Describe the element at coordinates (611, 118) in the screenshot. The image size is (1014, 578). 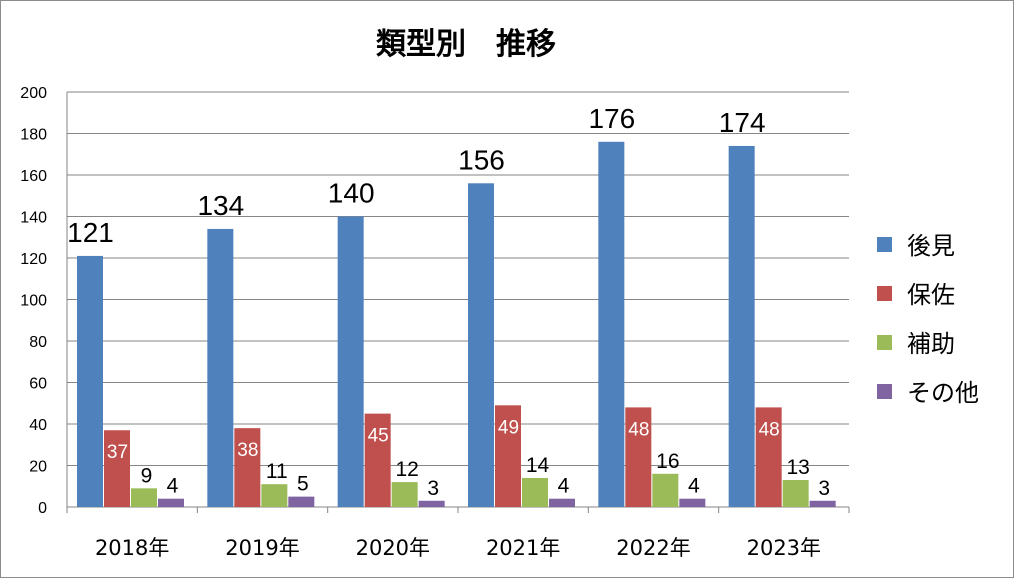
I see `data-label: 176` at that location.